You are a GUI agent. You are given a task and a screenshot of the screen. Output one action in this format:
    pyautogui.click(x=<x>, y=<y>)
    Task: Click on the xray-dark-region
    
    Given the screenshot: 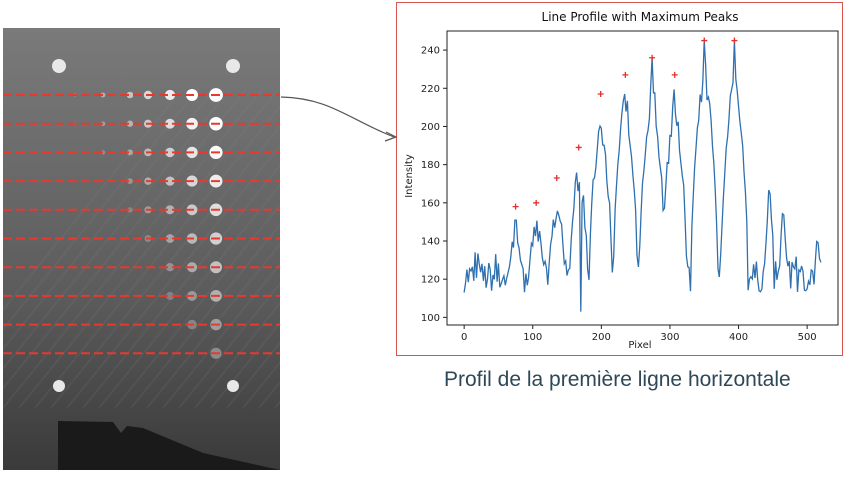 What is the action you would take?
    pyautogui.click(x=169, y=445)
    